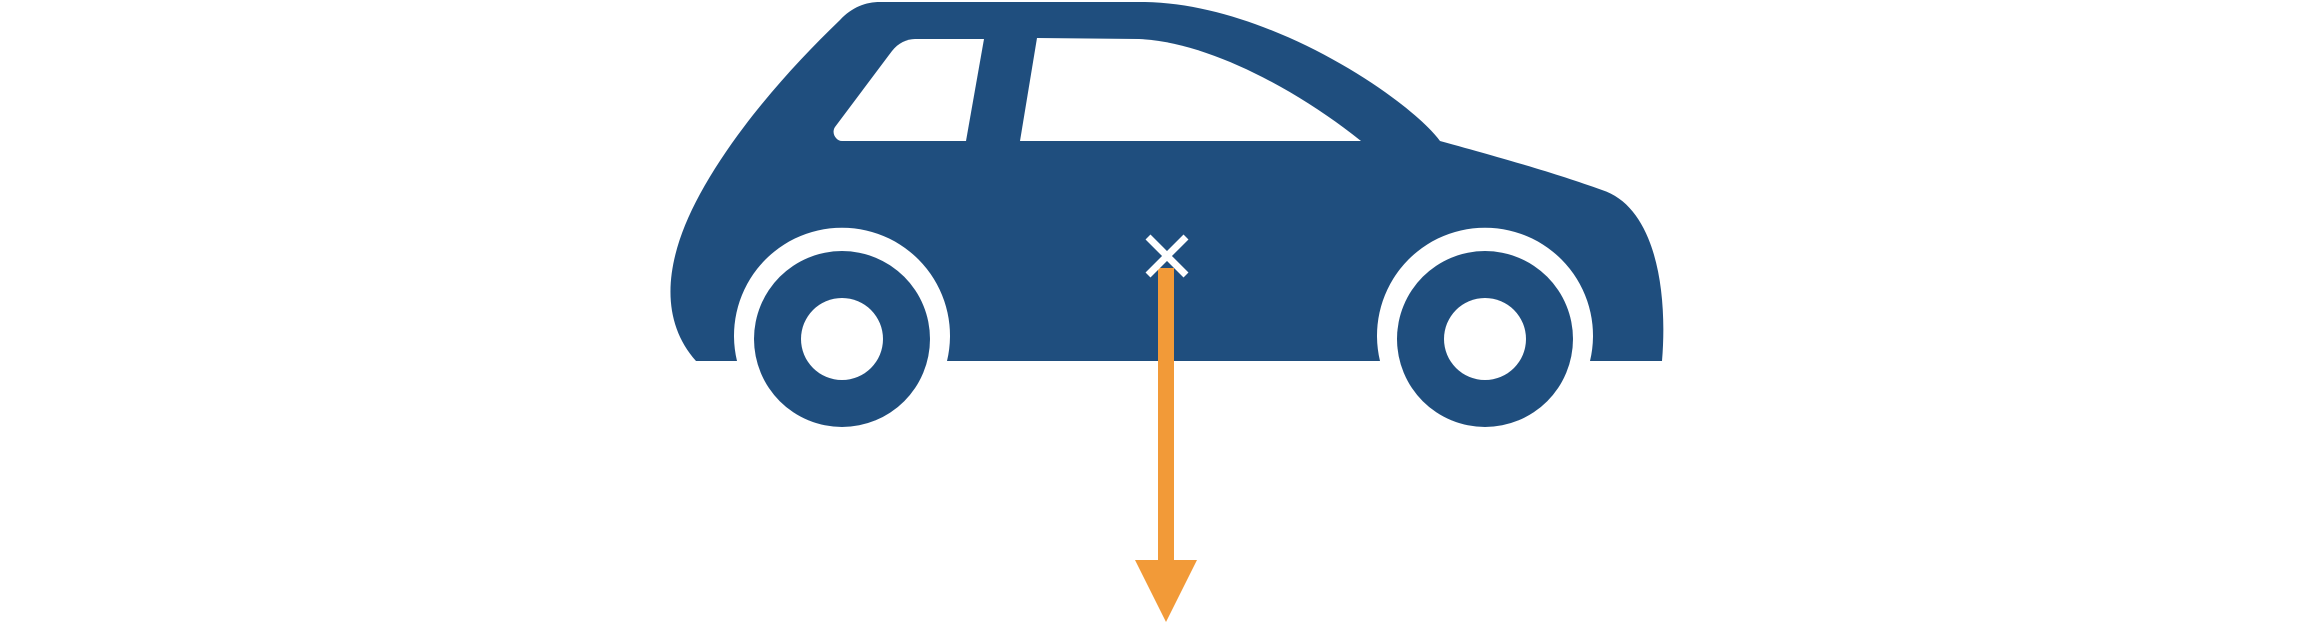 The width and height of the screenshot is (2322, 629). I want to click on front-window, so click(1190, 89).